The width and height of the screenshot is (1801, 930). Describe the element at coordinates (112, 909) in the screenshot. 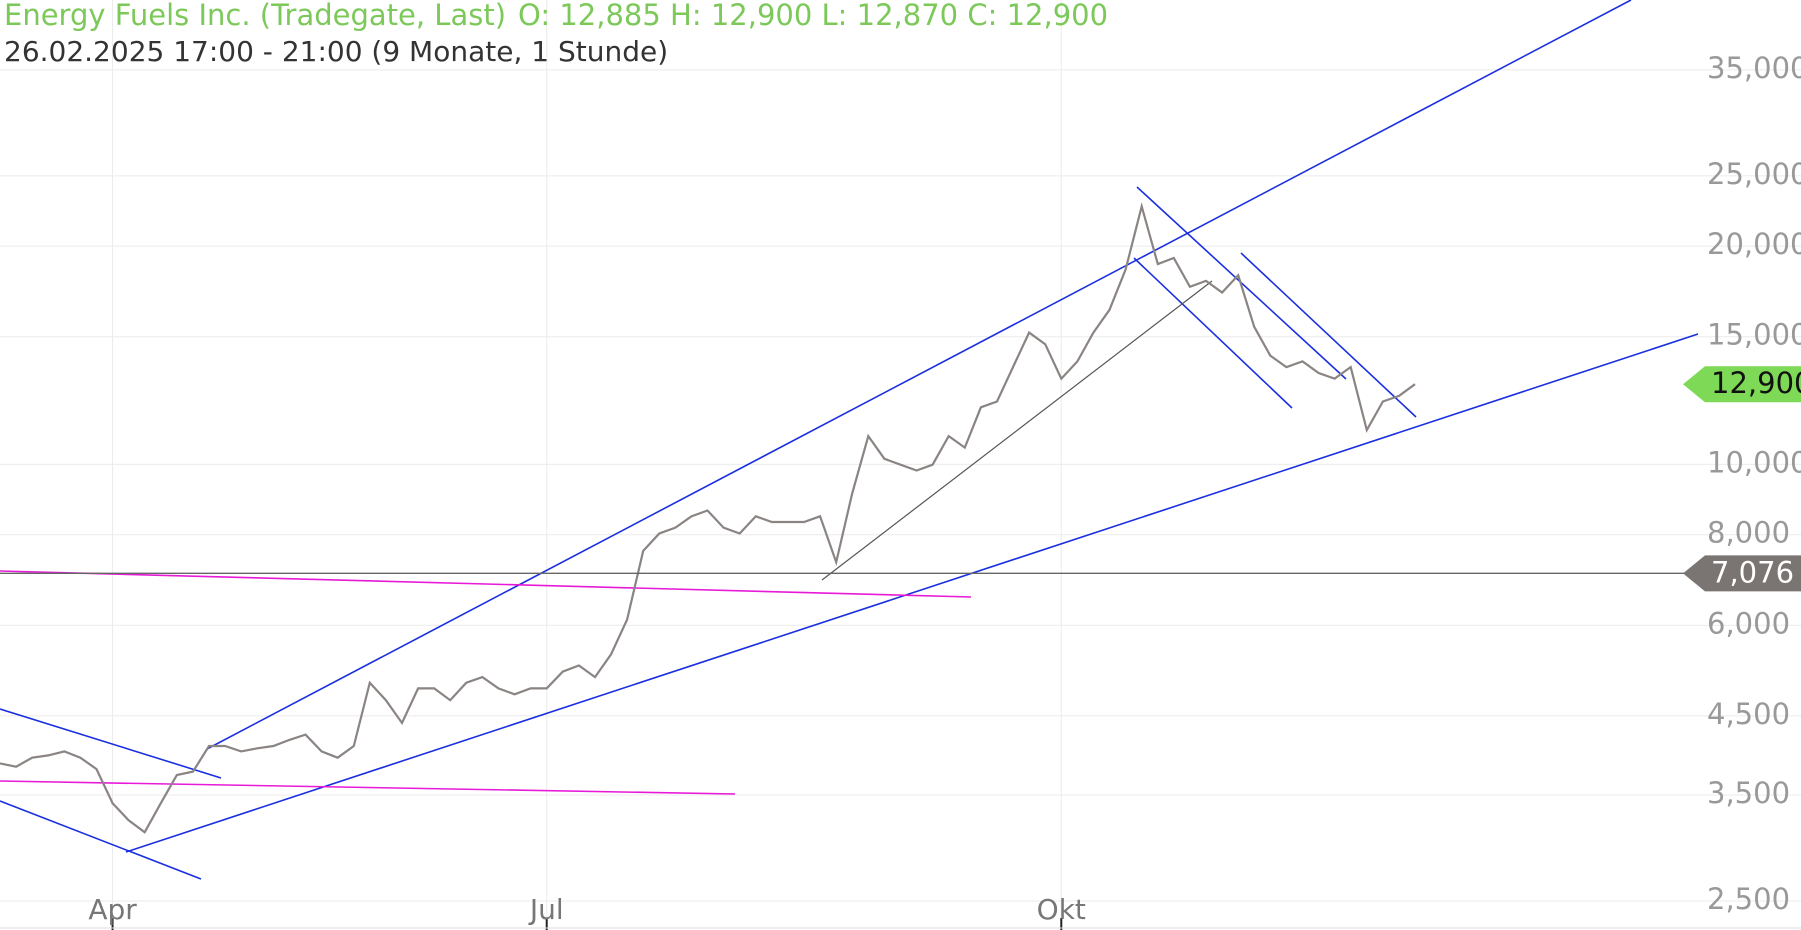

I see `x-tick-label: Apr` at that location.